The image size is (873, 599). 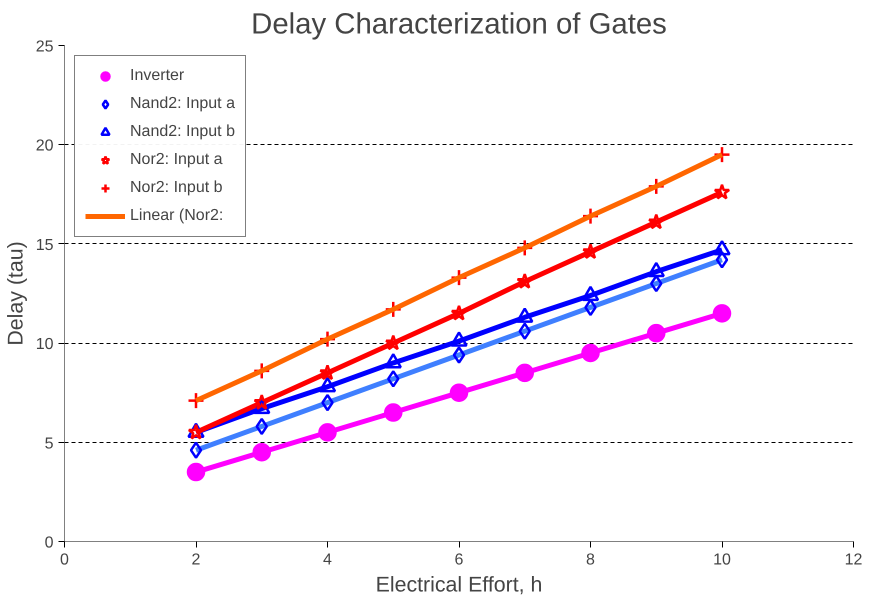 I want to click on x-tick-label: 8, so click(x=591, y=560).